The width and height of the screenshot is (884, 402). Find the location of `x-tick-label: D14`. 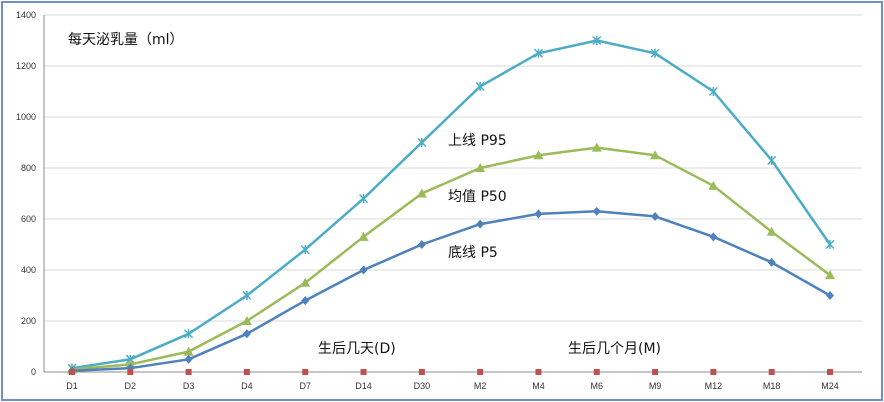

x-tick-label: D14 is located at coordinates (363, 386).